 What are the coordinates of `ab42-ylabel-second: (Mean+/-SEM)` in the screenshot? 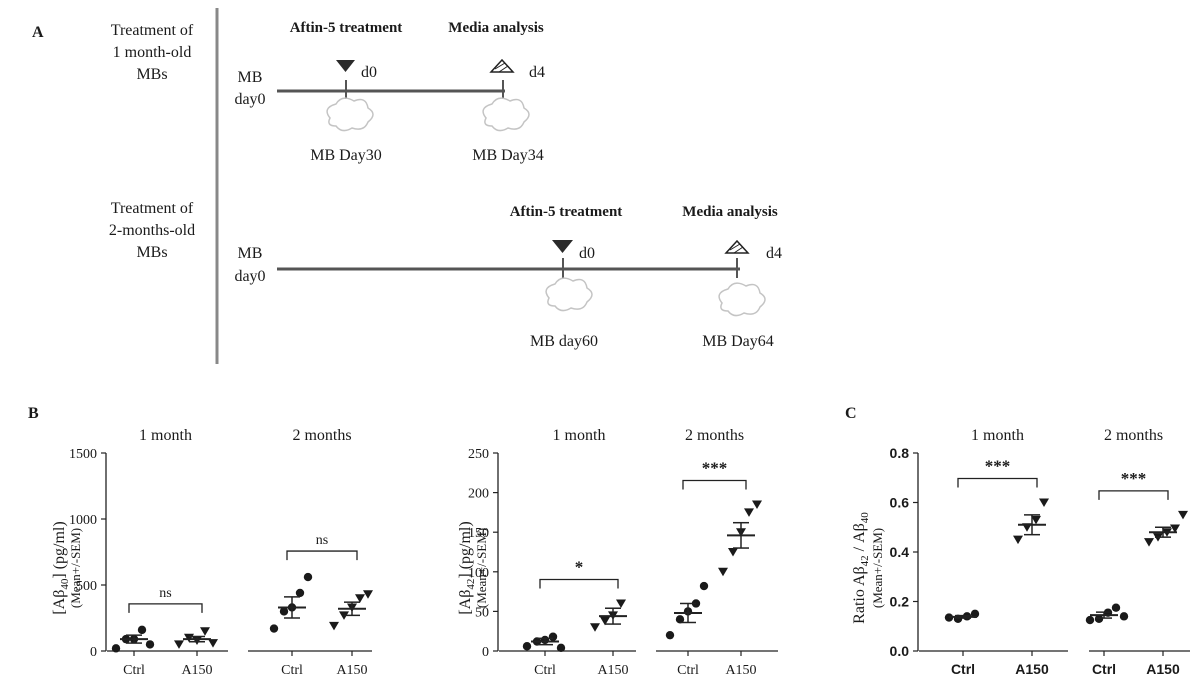 It's located at (481, 568).